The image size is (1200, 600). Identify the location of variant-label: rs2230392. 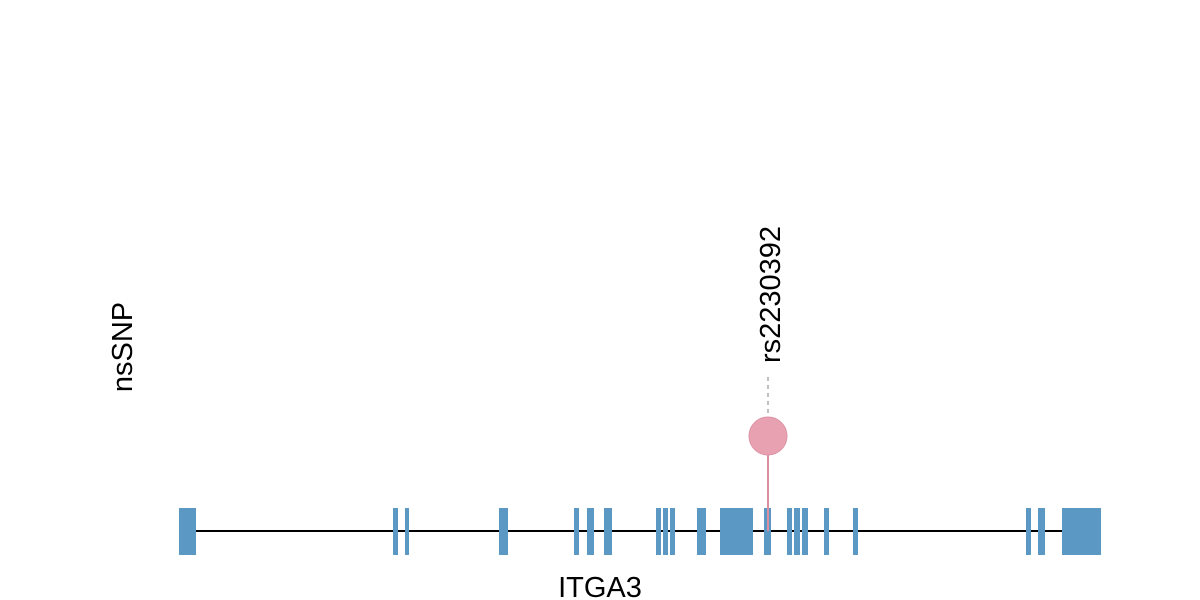
(771, 294).